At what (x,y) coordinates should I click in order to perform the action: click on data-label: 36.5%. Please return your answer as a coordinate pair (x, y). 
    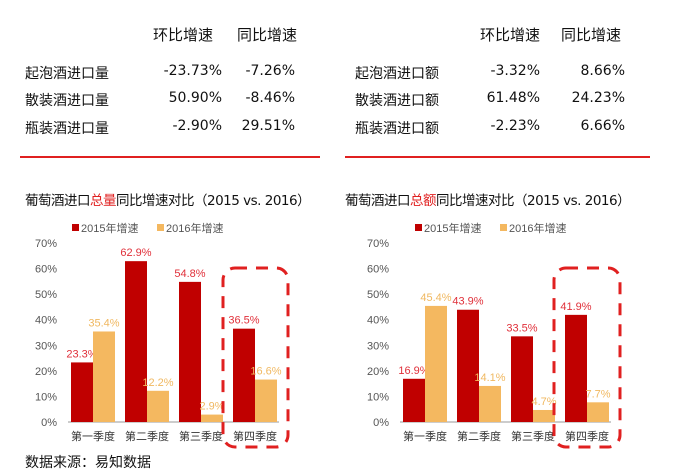
    Looking at the image, I should click on (243, 321).